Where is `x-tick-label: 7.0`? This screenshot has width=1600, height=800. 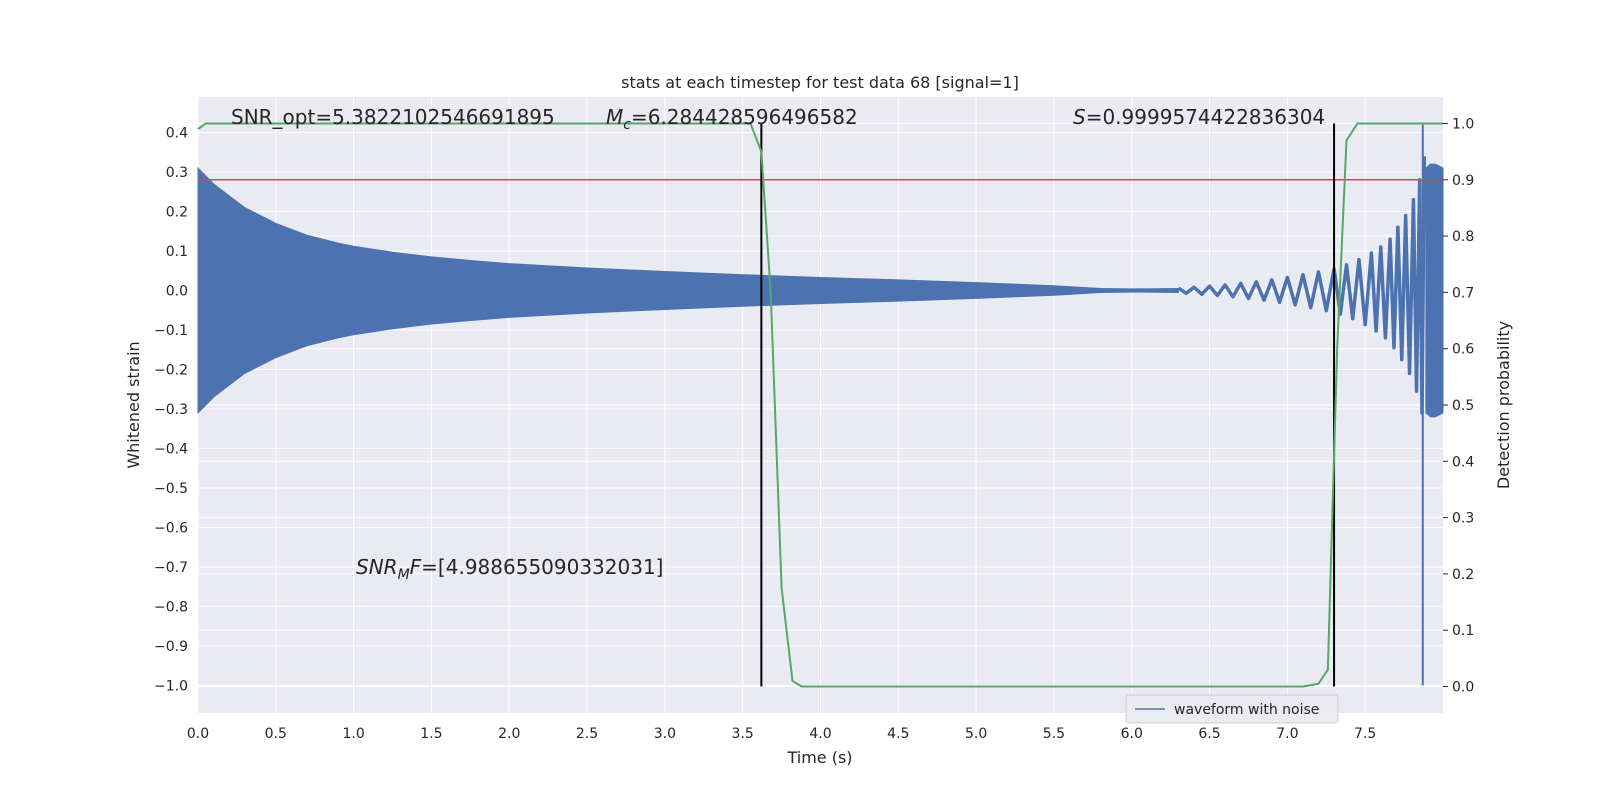
x-tick-label: 7.0 is located at coordinates (1287, 734).